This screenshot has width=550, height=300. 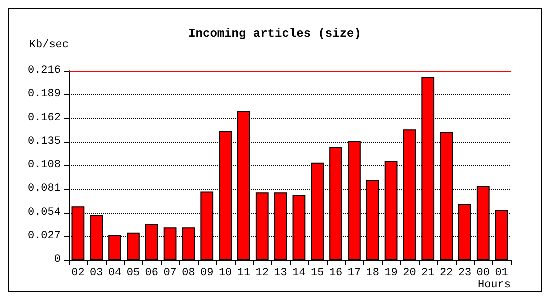 What do you see at coordinates (151, 274) in the screenshot?
I see `x-tick-label: 06` at bounding box center [151, 274].